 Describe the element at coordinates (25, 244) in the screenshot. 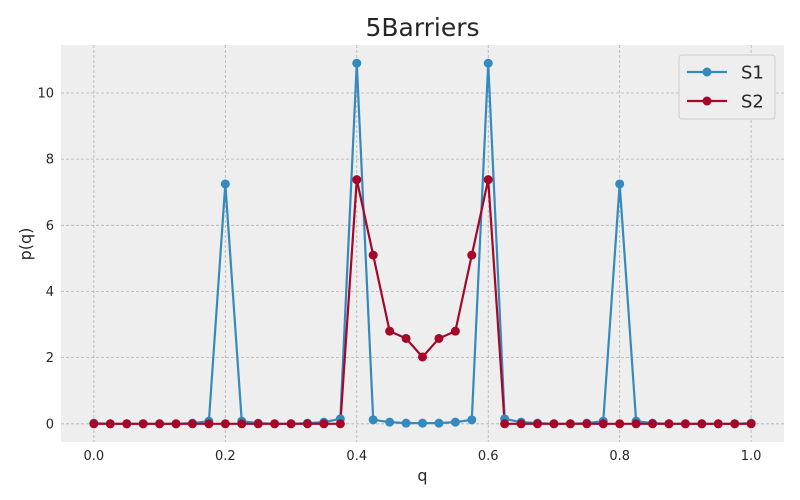

I see `y-axis-label: p(q)` at that location.